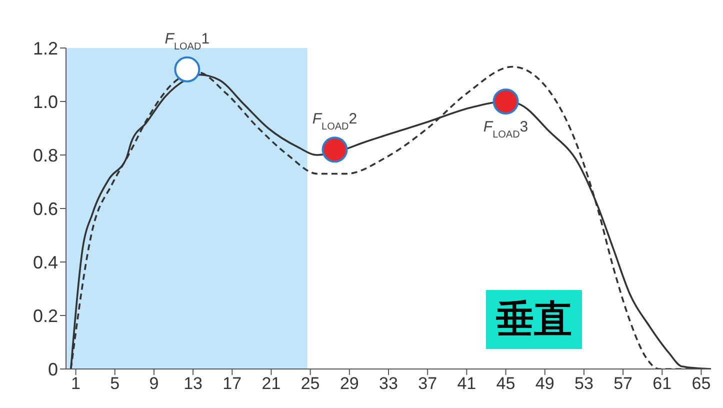 This screenshot has width=723, height=408. What do you see at coordinates (428, 384) in the screenshot?
I see `x-tick-label: 37` at bounding box center [428, 384].